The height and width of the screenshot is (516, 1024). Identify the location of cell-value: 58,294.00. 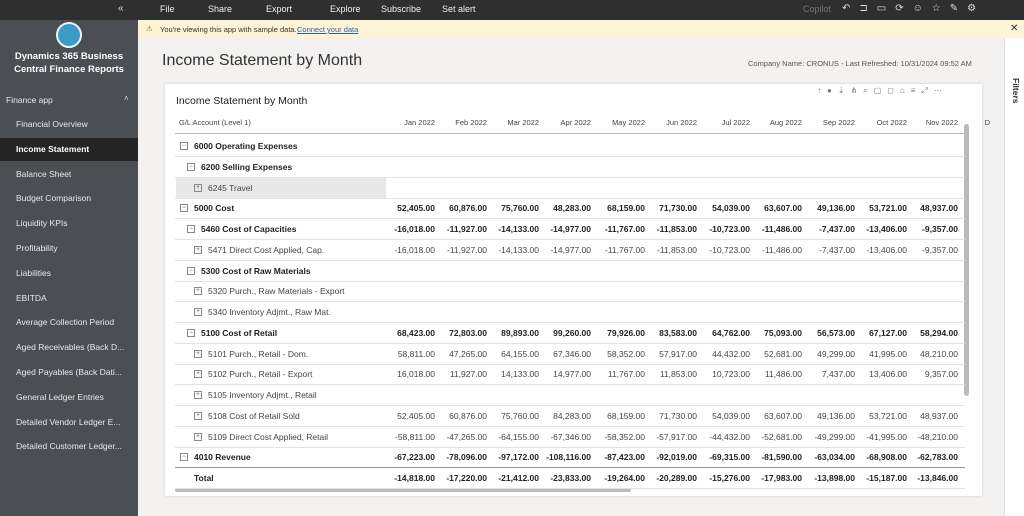
(939, 333).